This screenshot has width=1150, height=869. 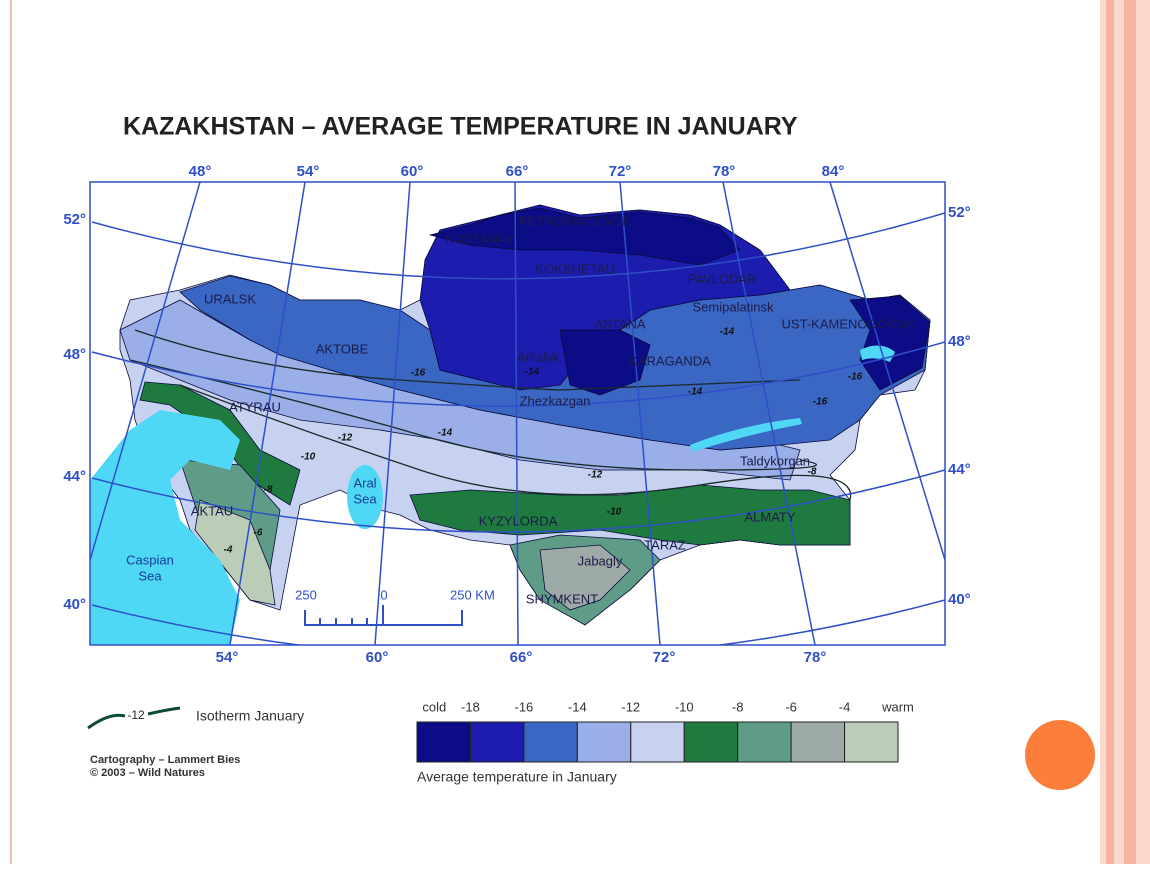 I want to click on isotherm-label: -8, so click(x=268, y=490).